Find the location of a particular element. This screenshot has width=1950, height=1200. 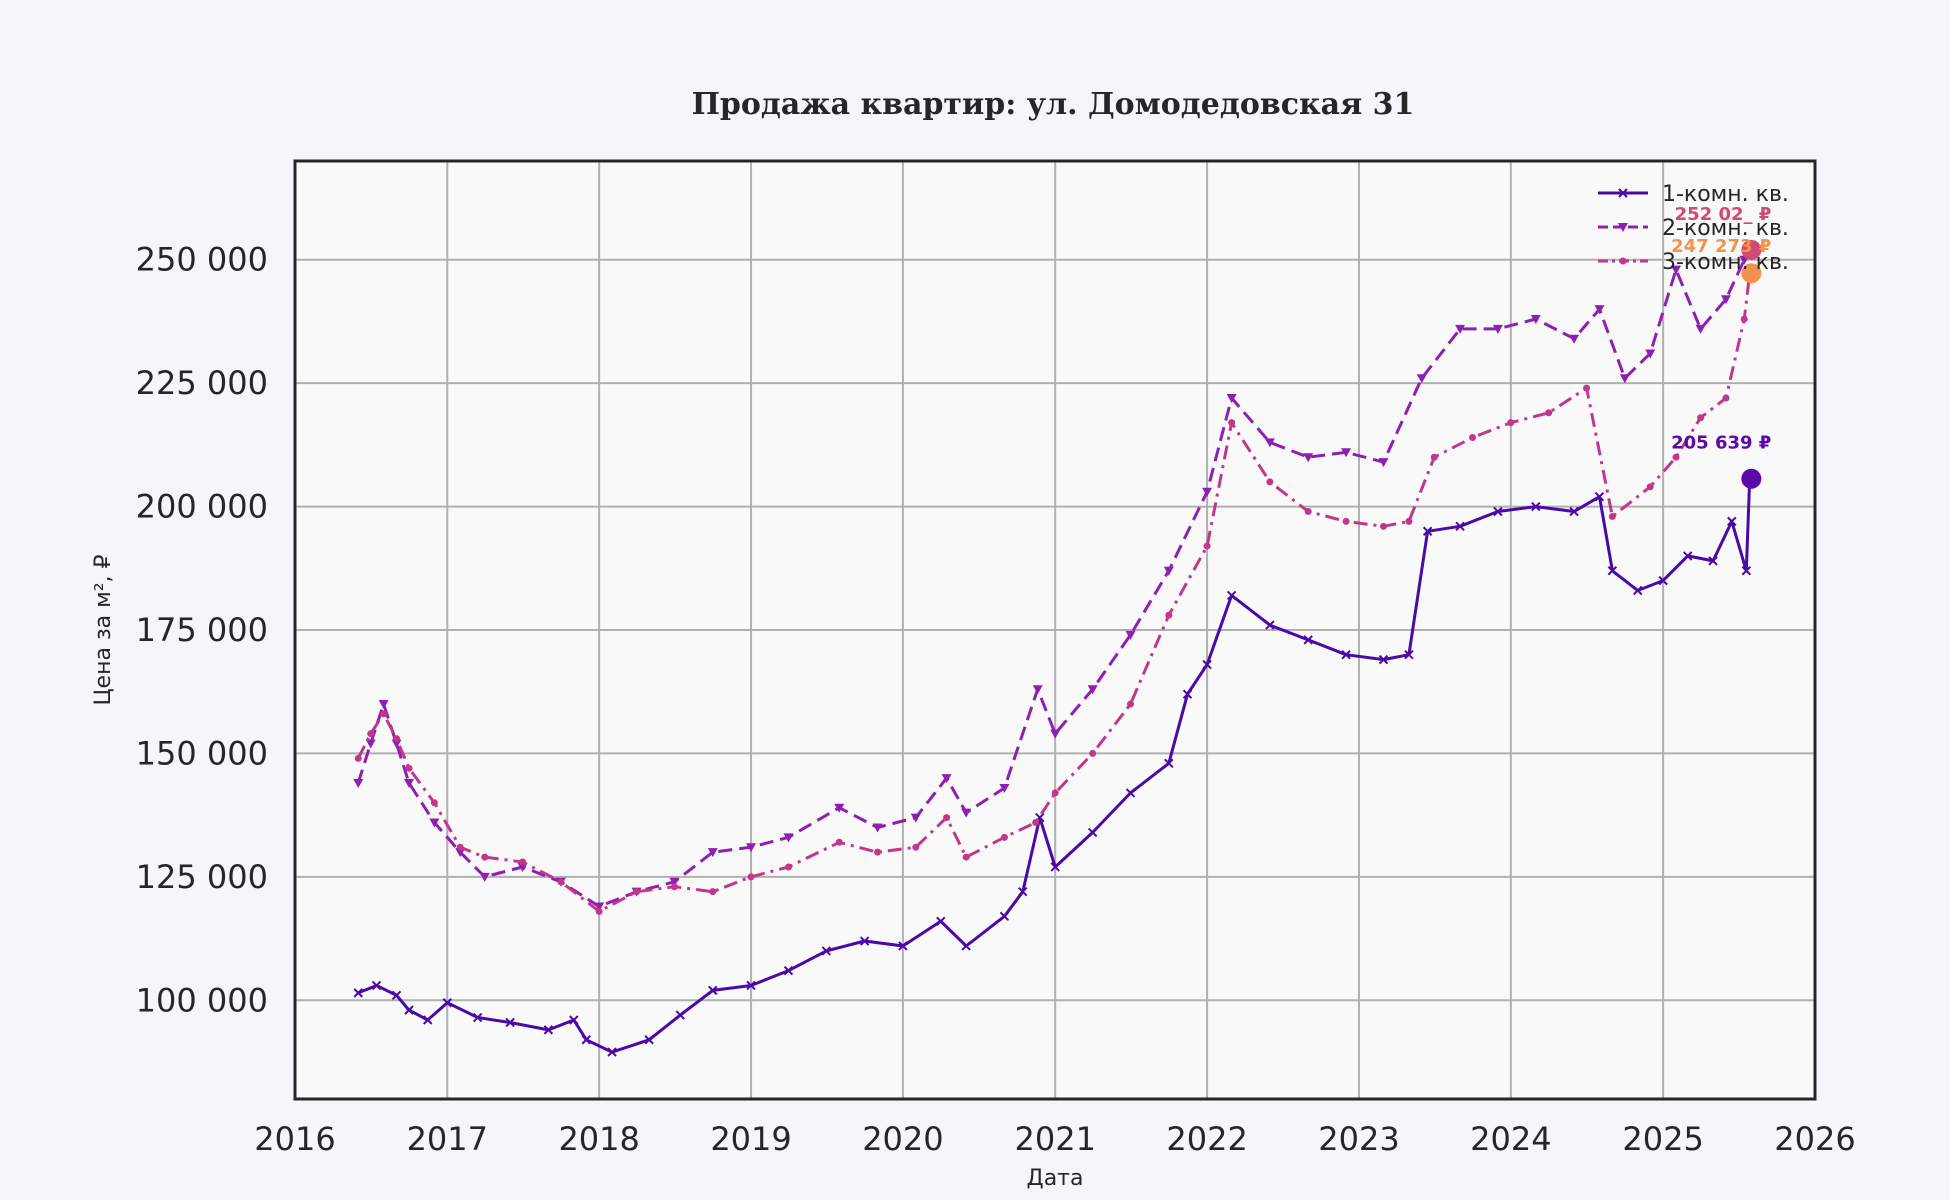

legend-entry: 2-комн. кв. is located at coordinates (1693, 228).